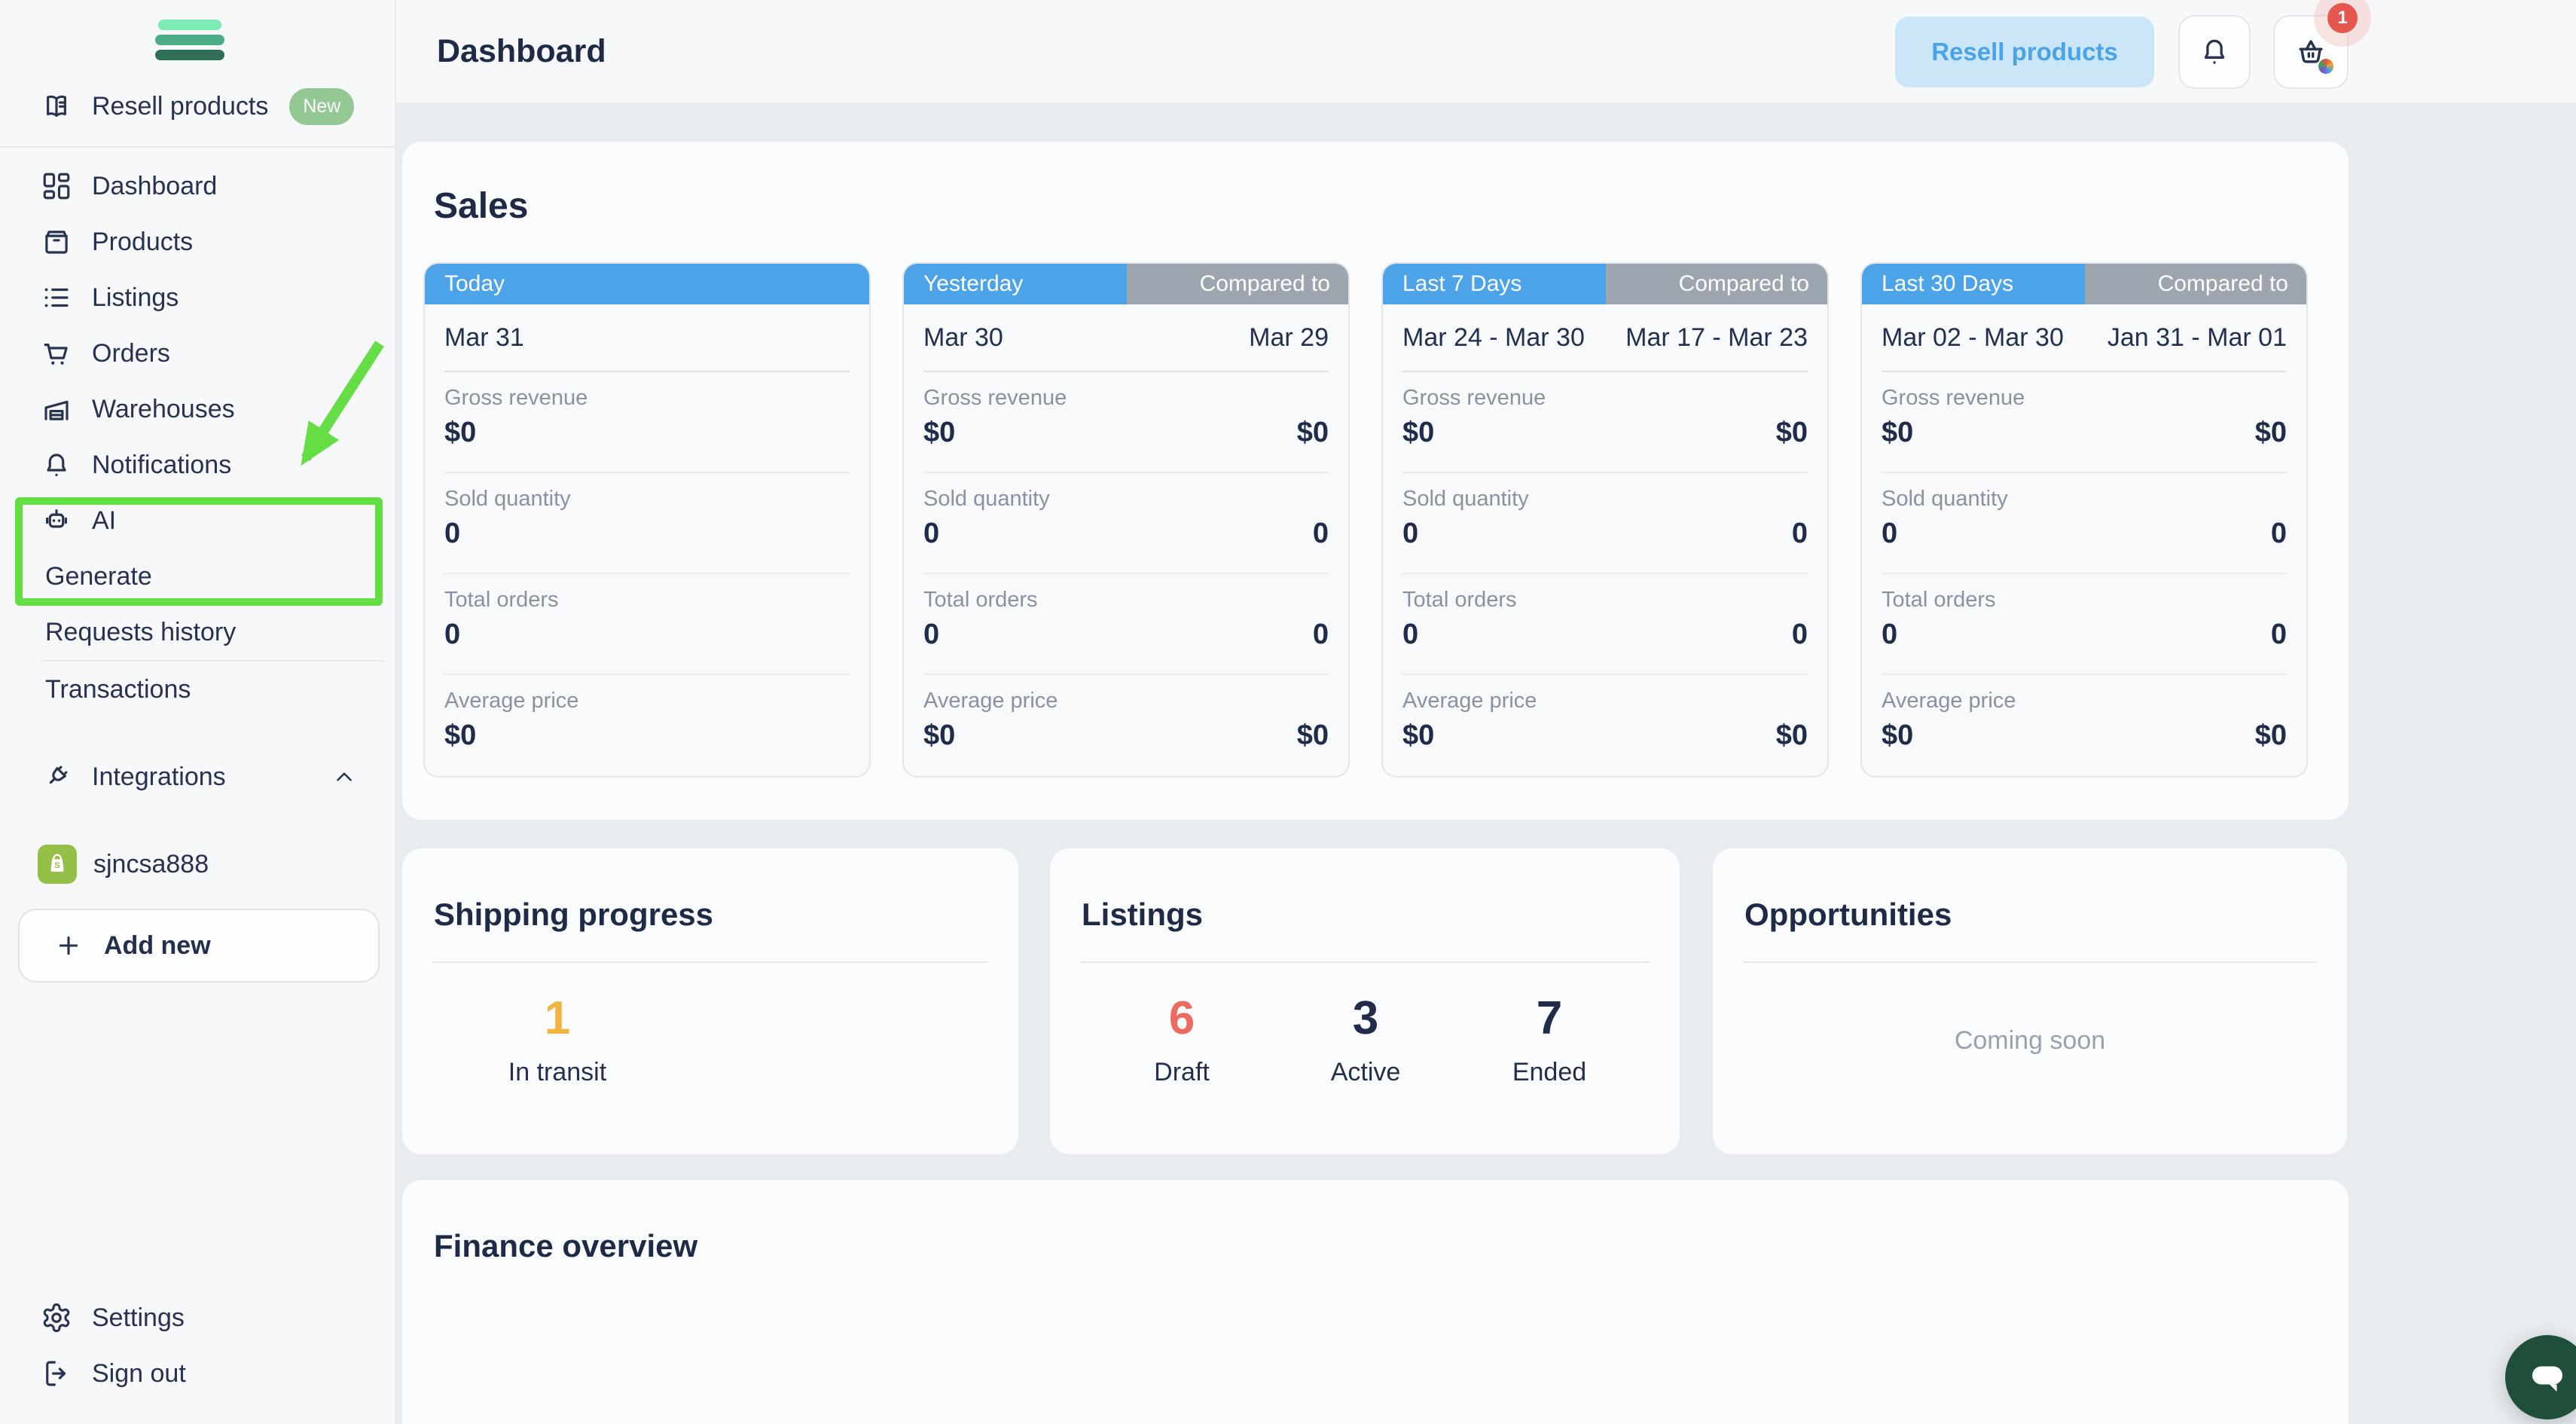  Describe the element at coordinates (1550, 1039) in the screenshot. I see `listings-ended-stat: 7 Ended` at that location.